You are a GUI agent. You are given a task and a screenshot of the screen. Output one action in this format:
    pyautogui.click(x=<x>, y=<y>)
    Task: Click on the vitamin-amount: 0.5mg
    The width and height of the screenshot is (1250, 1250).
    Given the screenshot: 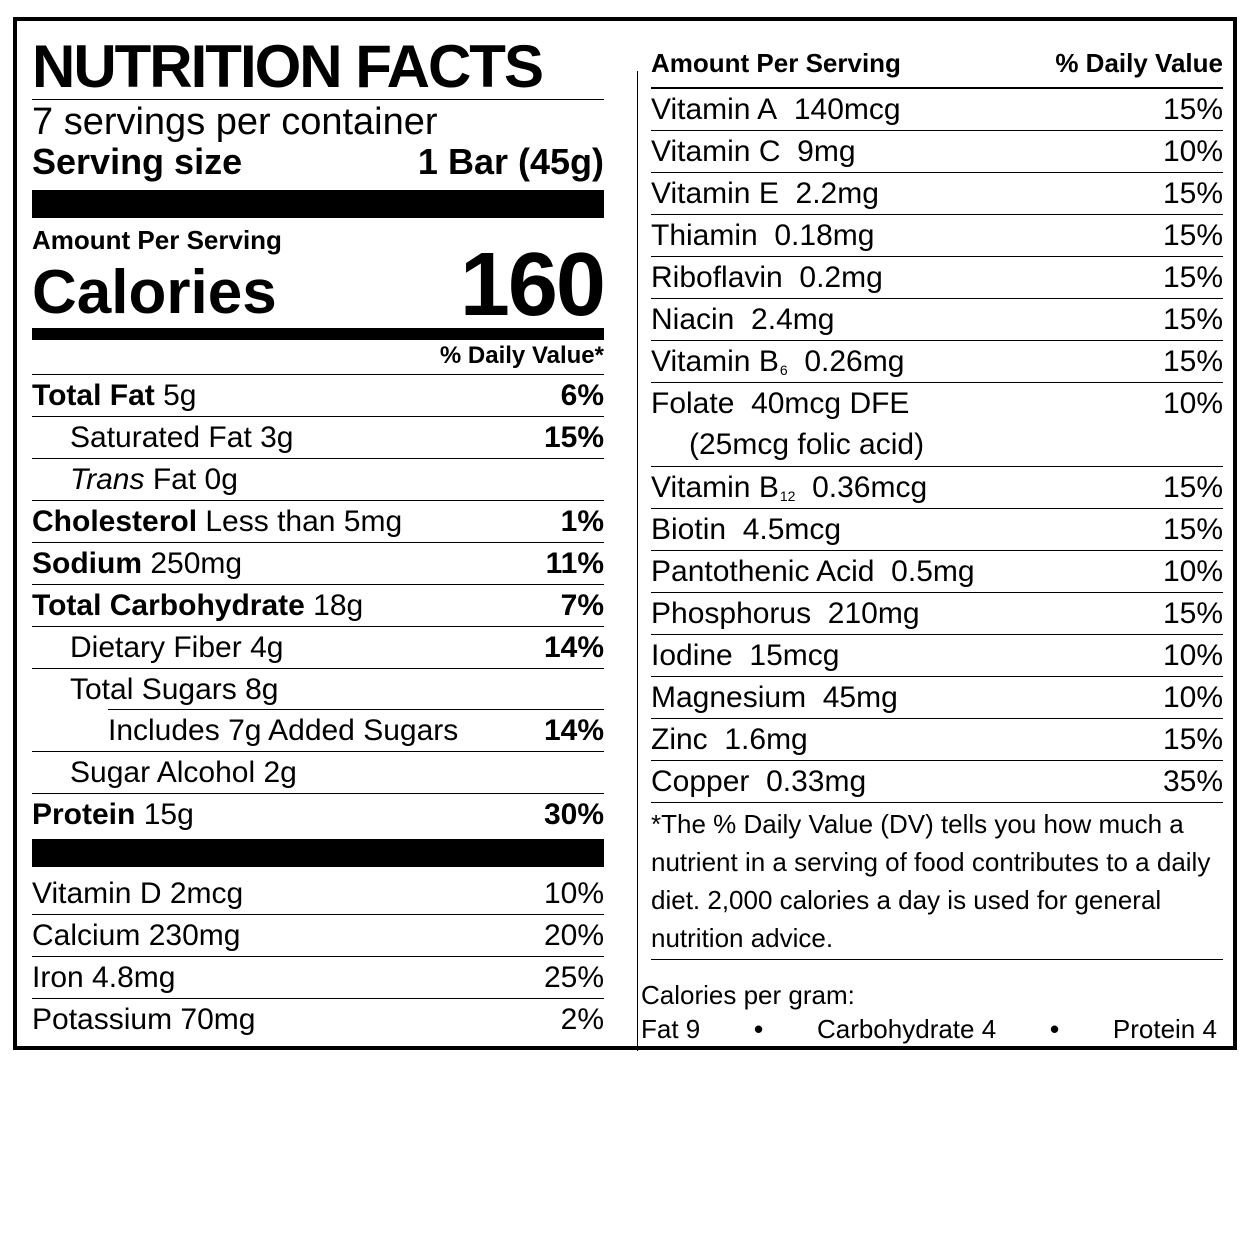 What is the action you would take?
    pyautogui.click(x=933, y=571)
    